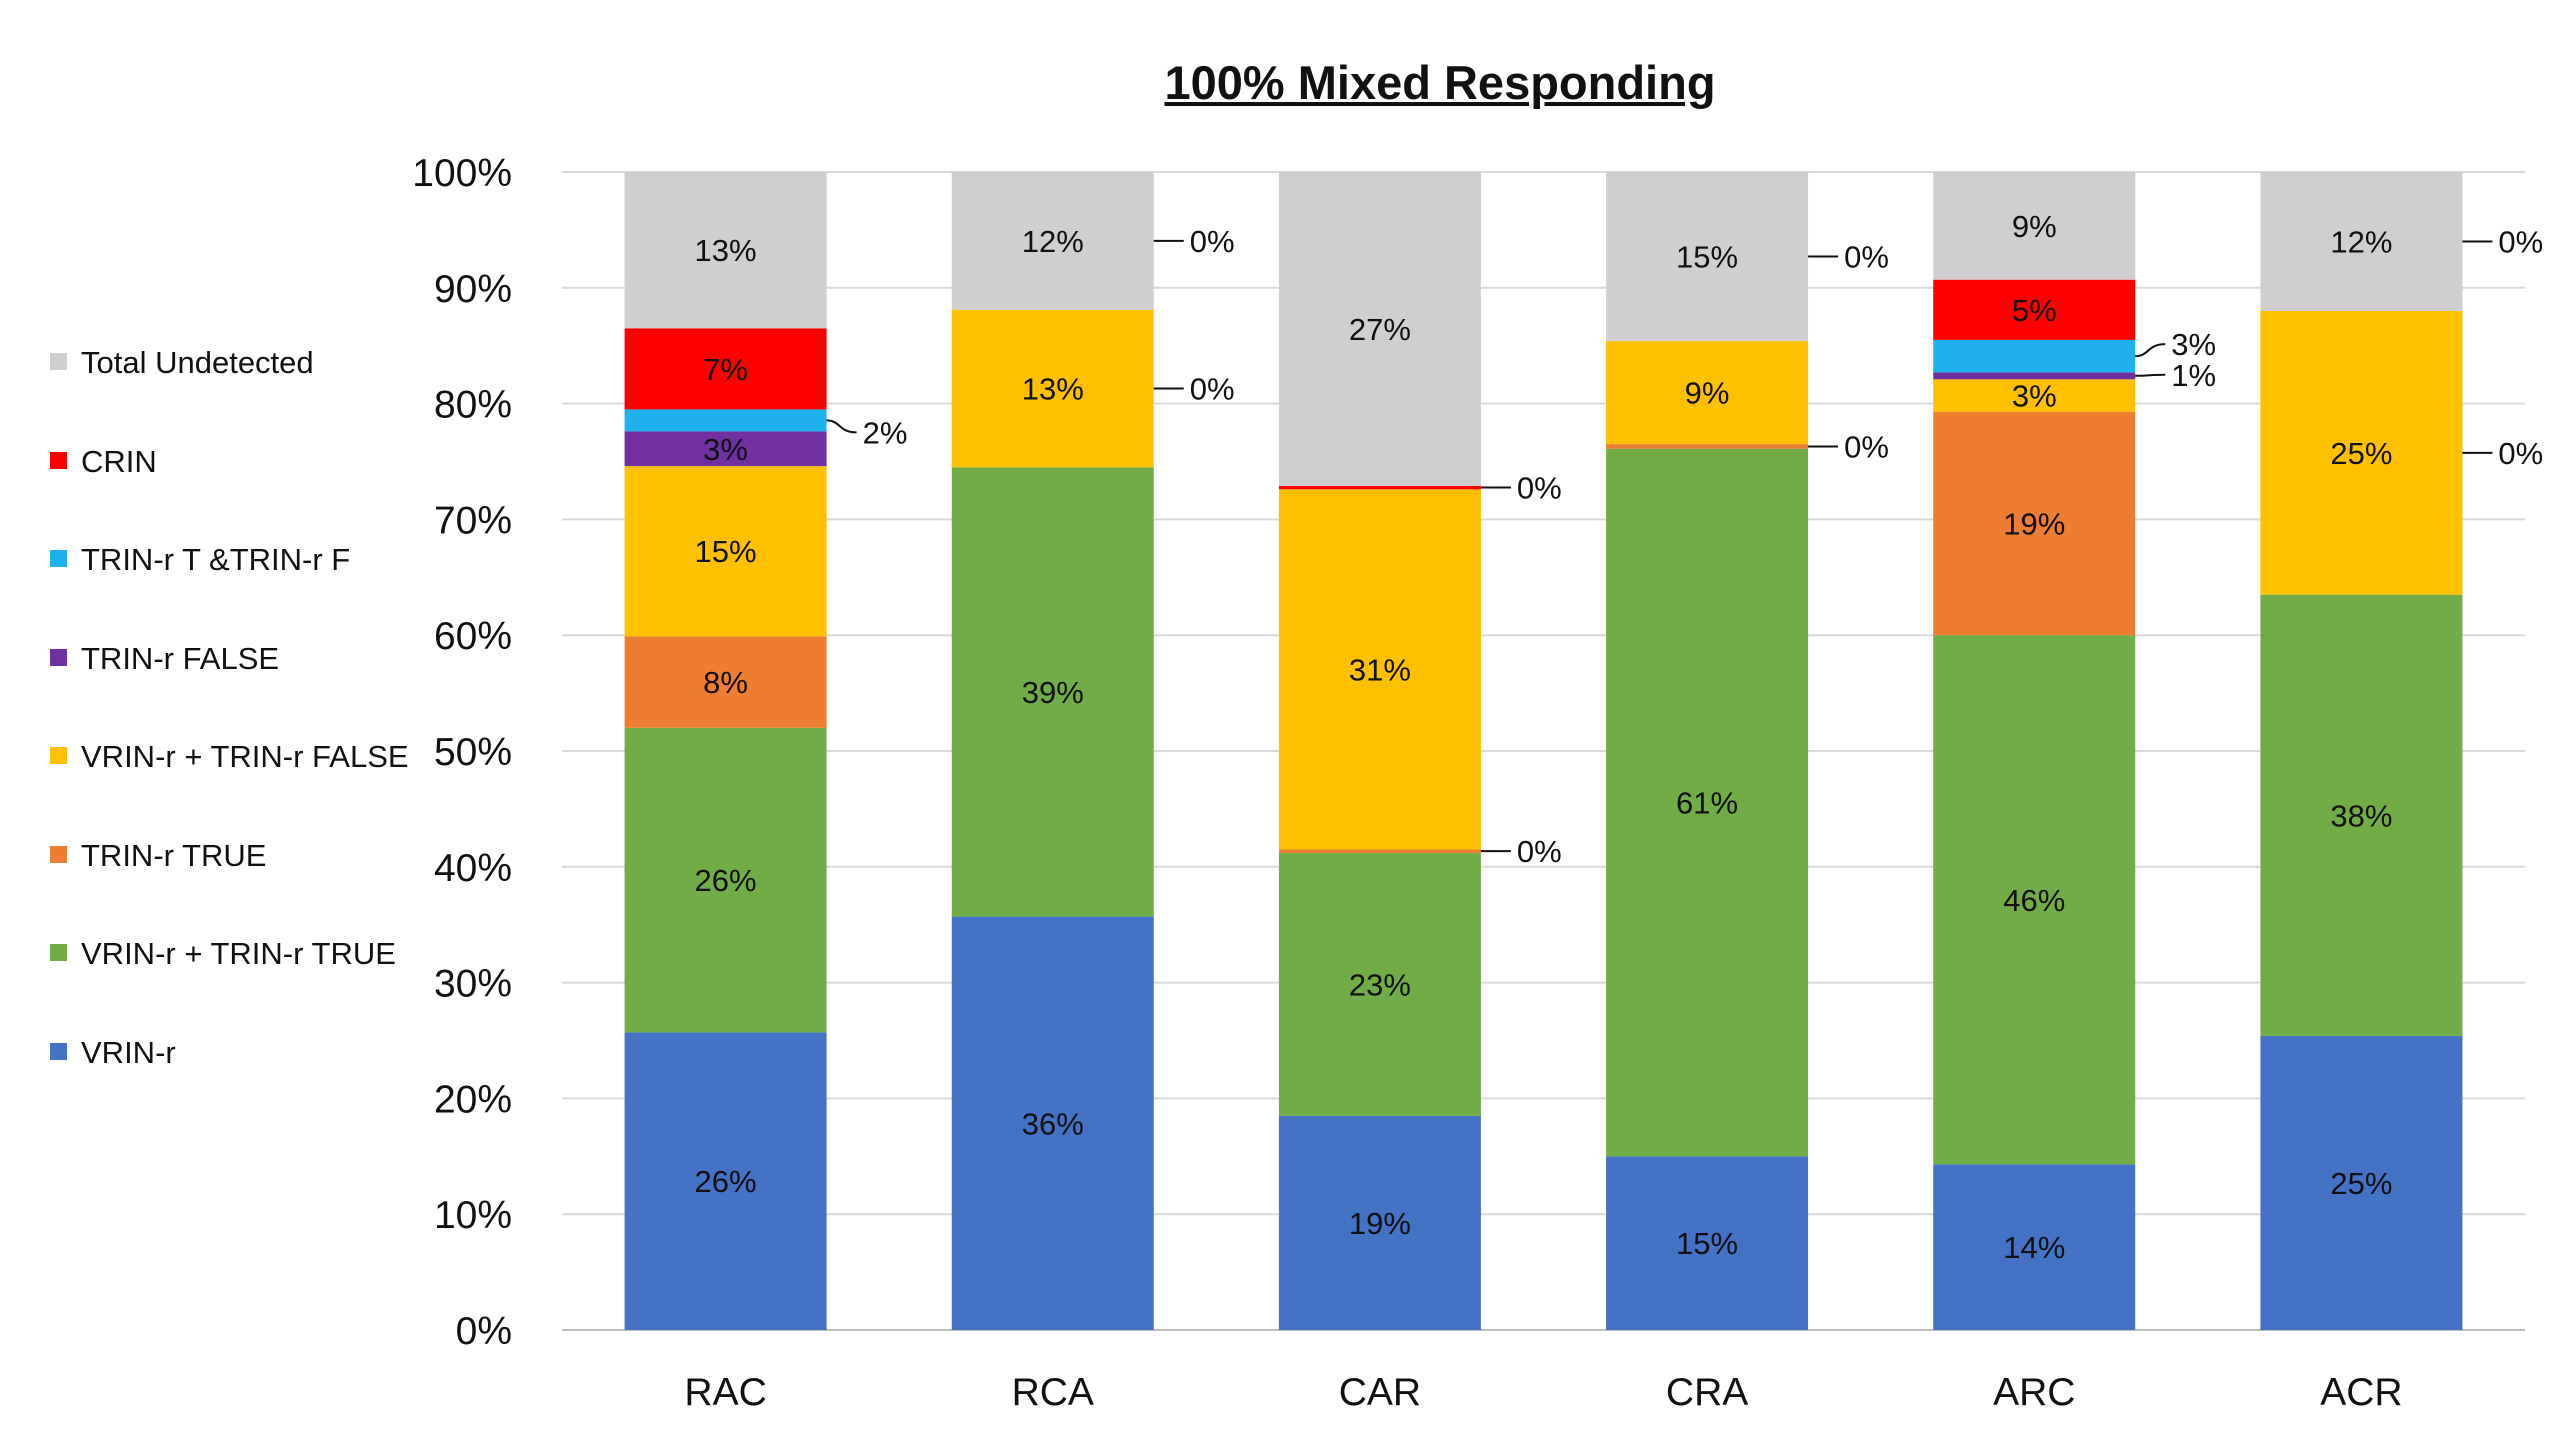 The width and height of the screenshot is (2560, 1440). I want to click on y-tick-label: 80%, so click(473, 405).